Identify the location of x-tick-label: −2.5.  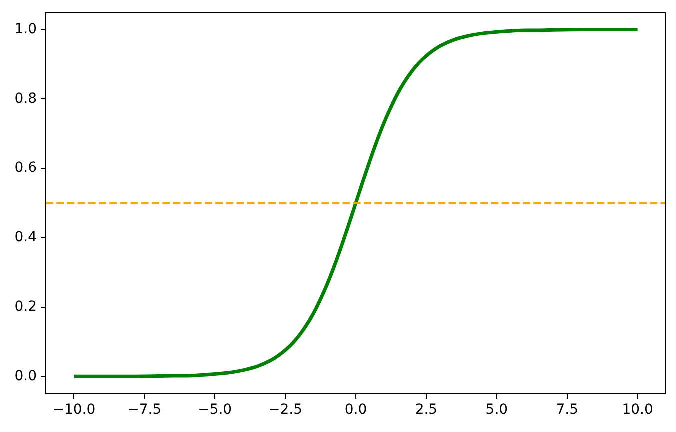
(285, 410).